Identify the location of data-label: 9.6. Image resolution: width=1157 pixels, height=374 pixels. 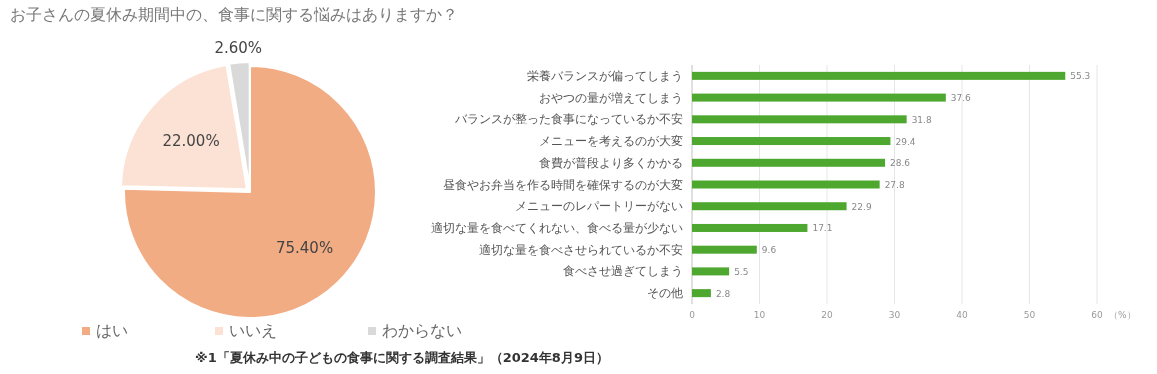
(769, 250).